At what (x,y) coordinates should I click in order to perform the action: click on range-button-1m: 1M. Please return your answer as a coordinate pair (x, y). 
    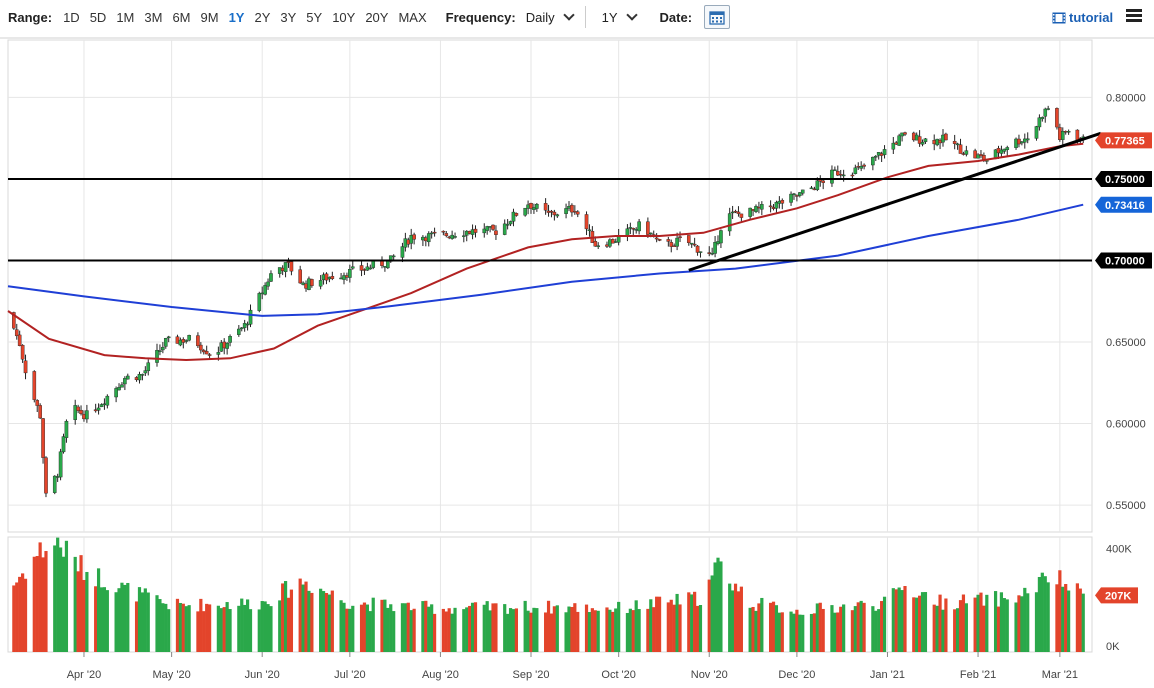
    Looking at the image, I should click on (125, 17).